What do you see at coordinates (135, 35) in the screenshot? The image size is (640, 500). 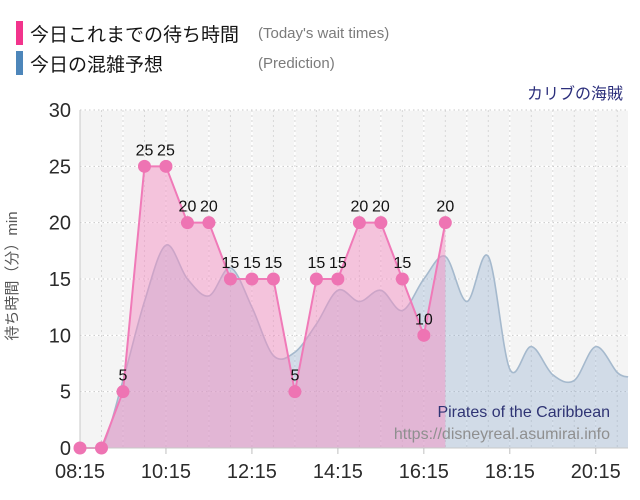 I see `legend-label-today-wait: 今日これまでの待ち時間` at bounding box center [135, 35].